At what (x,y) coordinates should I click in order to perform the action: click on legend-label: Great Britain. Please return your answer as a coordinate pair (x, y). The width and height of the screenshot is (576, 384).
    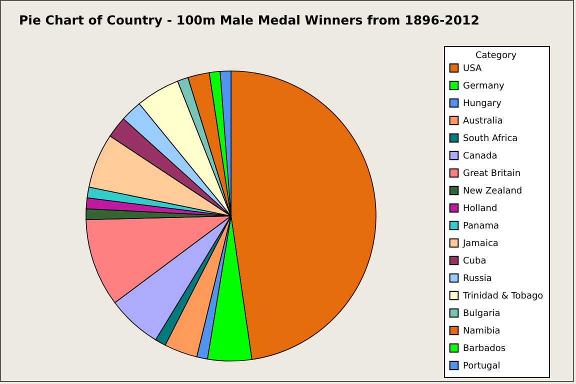
    Looking at the image, I should click on (492, 174).